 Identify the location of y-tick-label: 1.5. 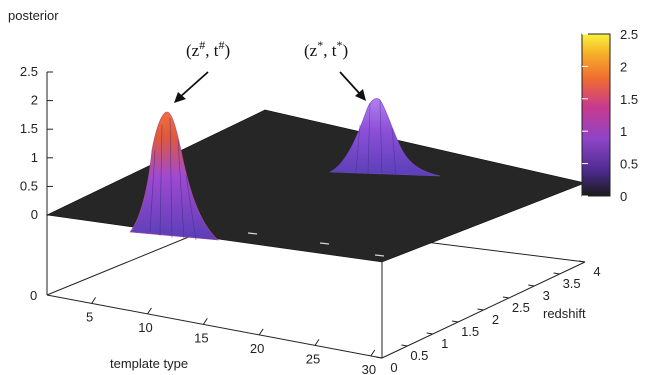
(470, 331).